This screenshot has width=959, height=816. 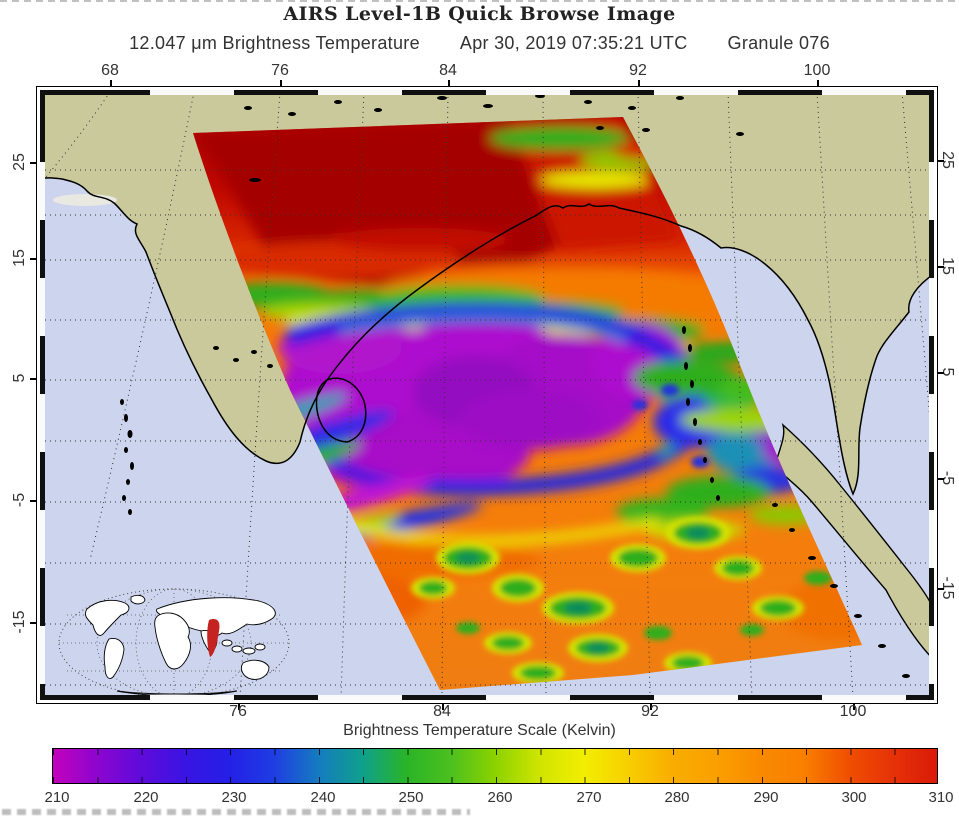 I want to click on lat-label-right-m5: -5, so click(x=947, y=478).